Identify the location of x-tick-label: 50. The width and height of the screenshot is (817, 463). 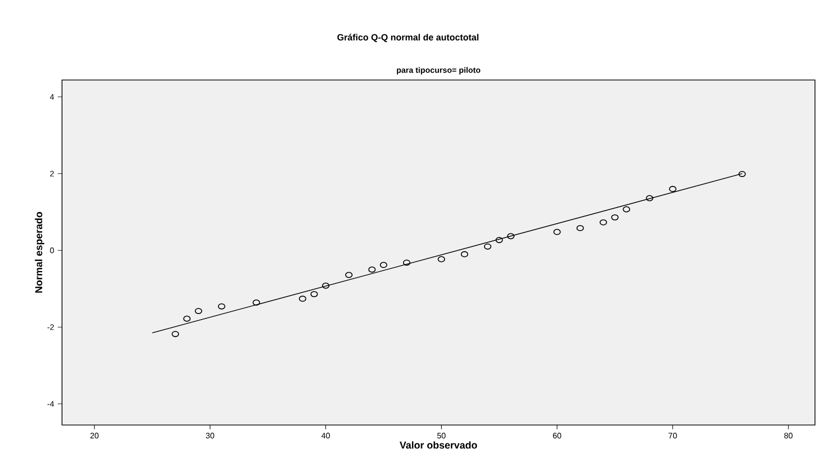
(441, 435).